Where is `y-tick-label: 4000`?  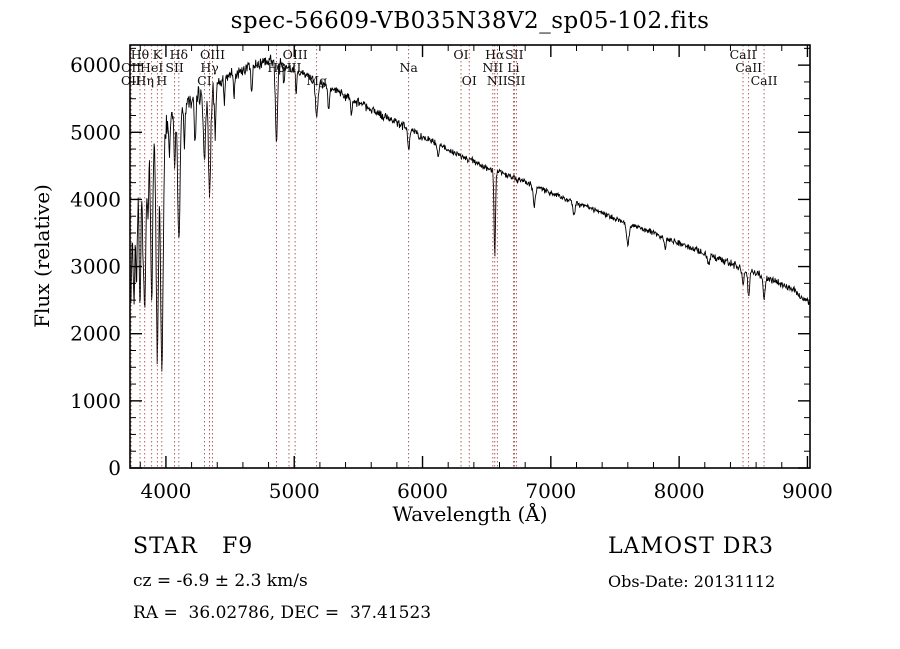 y-tick-label: 4000 is located at coordinates (95, 199).